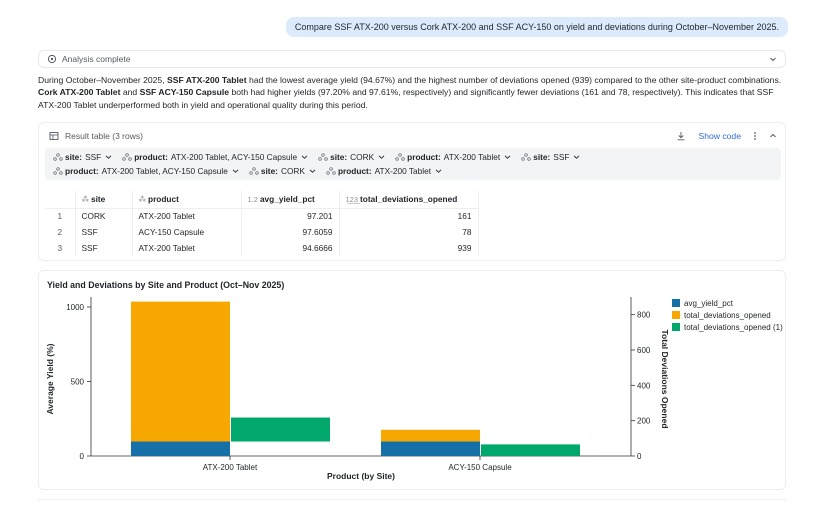  Describe the element at coordinates (102, 80) in the screenshot. I see `summary-text: During October–November 2025,` at that location.